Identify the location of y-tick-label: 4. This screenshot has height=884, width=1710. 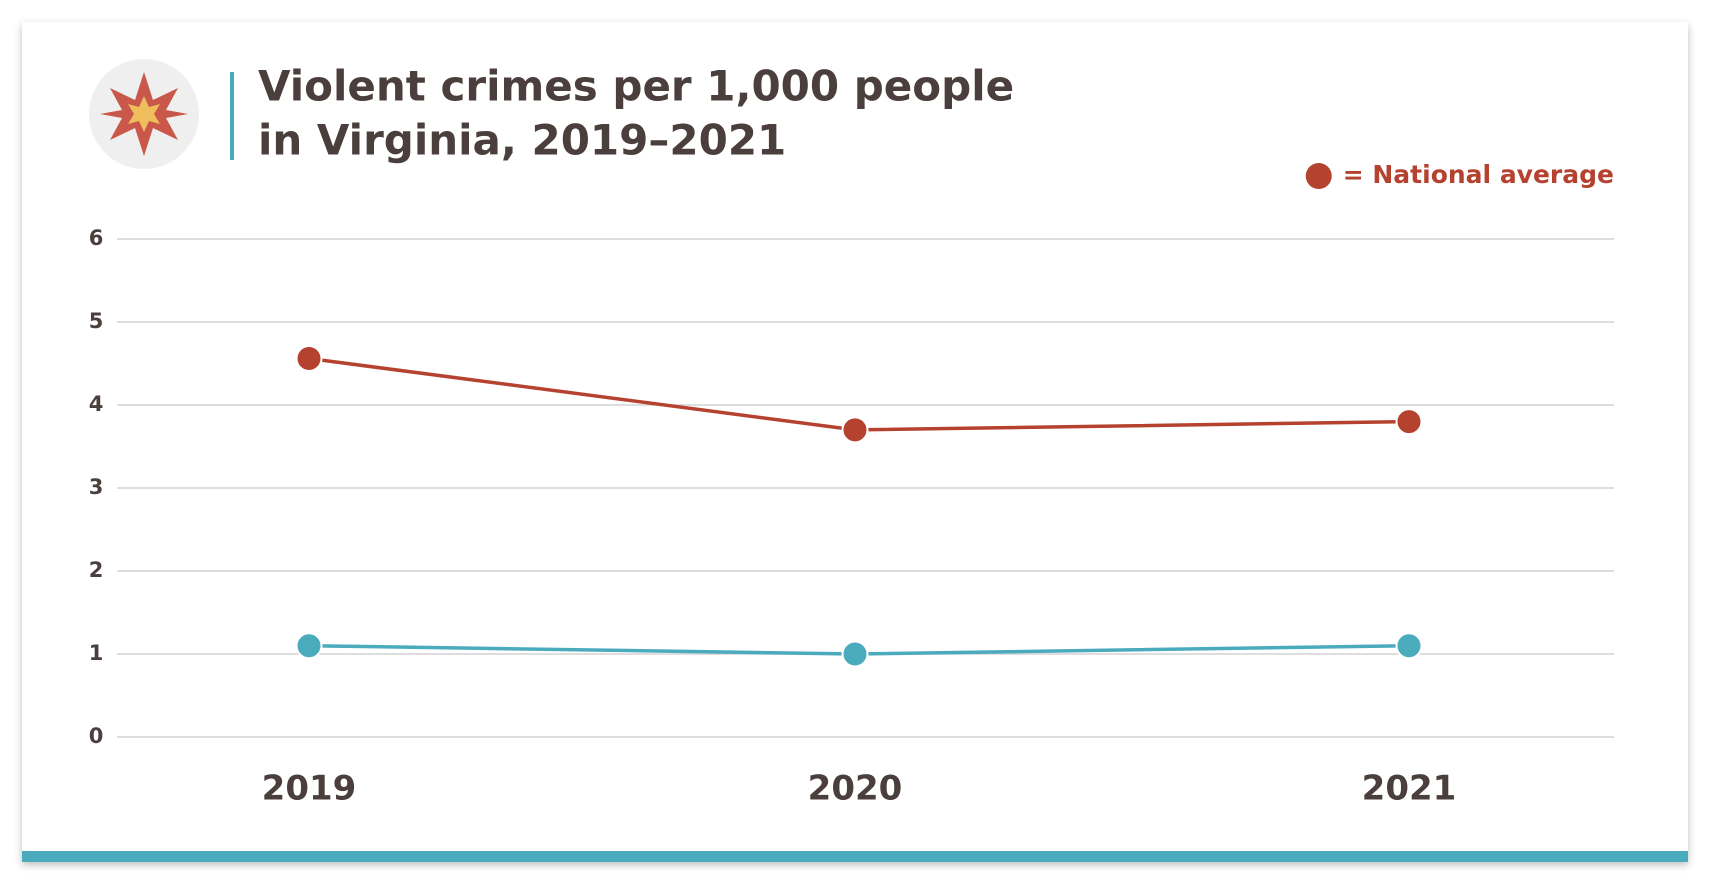
(96, 404).